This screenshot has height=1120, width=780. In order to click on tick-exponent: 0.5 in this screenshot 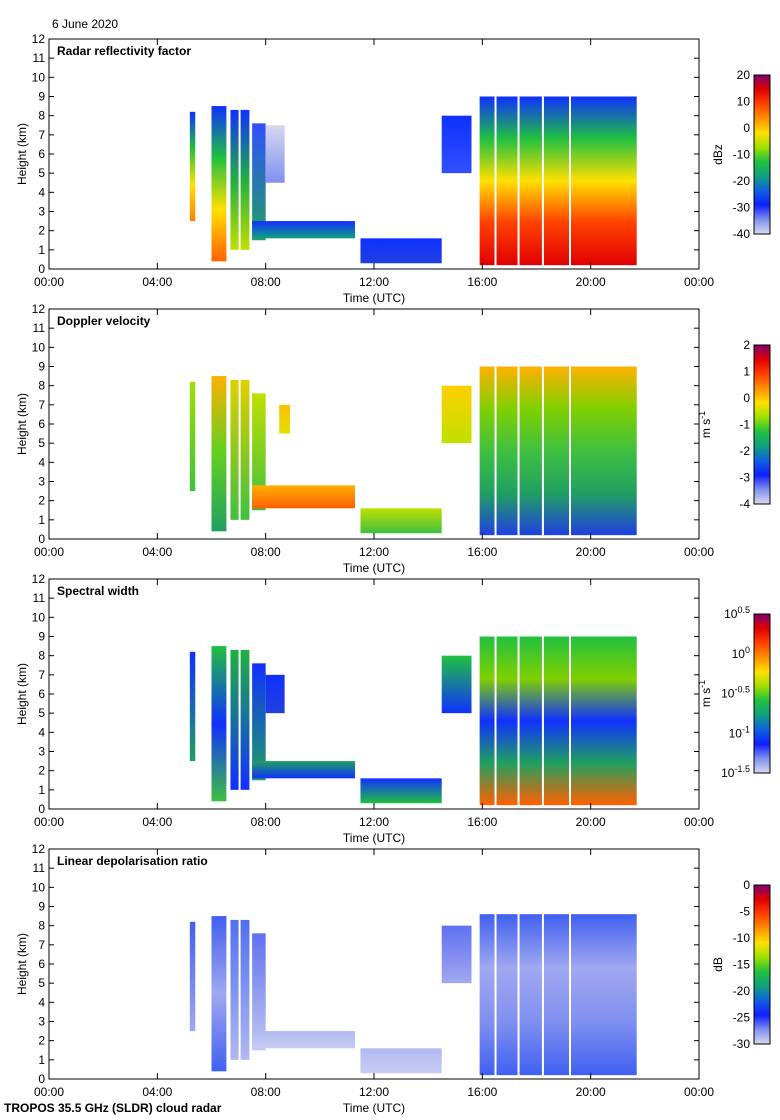, I will do `click(743, 610)`.